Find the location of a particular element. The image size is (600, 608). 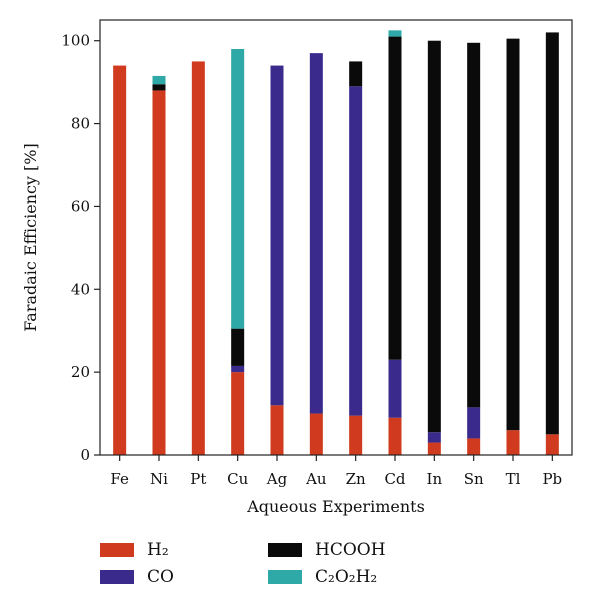

bar-au-h is located at coordinates (316, 434).